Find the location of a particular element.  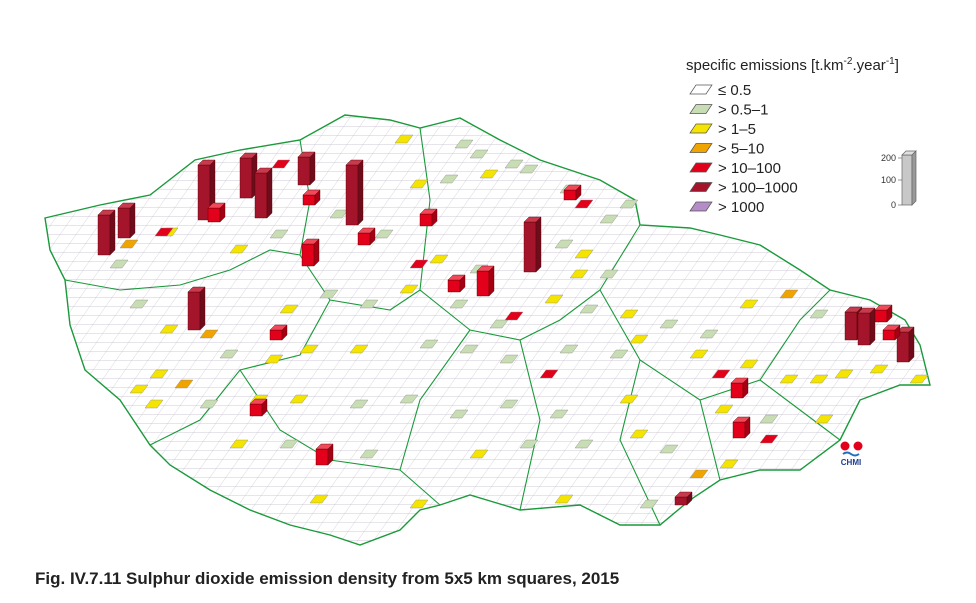

logo-text: CHMI is located at coordinates (851, 462).